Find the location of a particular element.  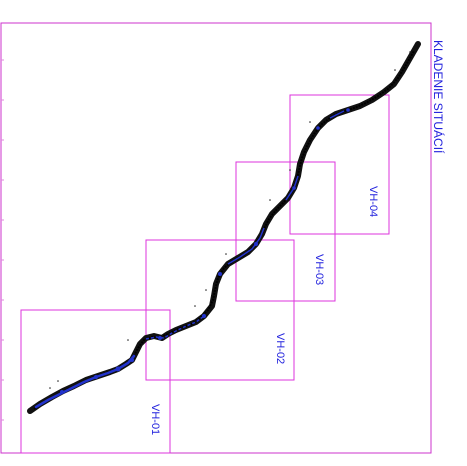

alignment-detail-lower is located at coordinates (85, 381).